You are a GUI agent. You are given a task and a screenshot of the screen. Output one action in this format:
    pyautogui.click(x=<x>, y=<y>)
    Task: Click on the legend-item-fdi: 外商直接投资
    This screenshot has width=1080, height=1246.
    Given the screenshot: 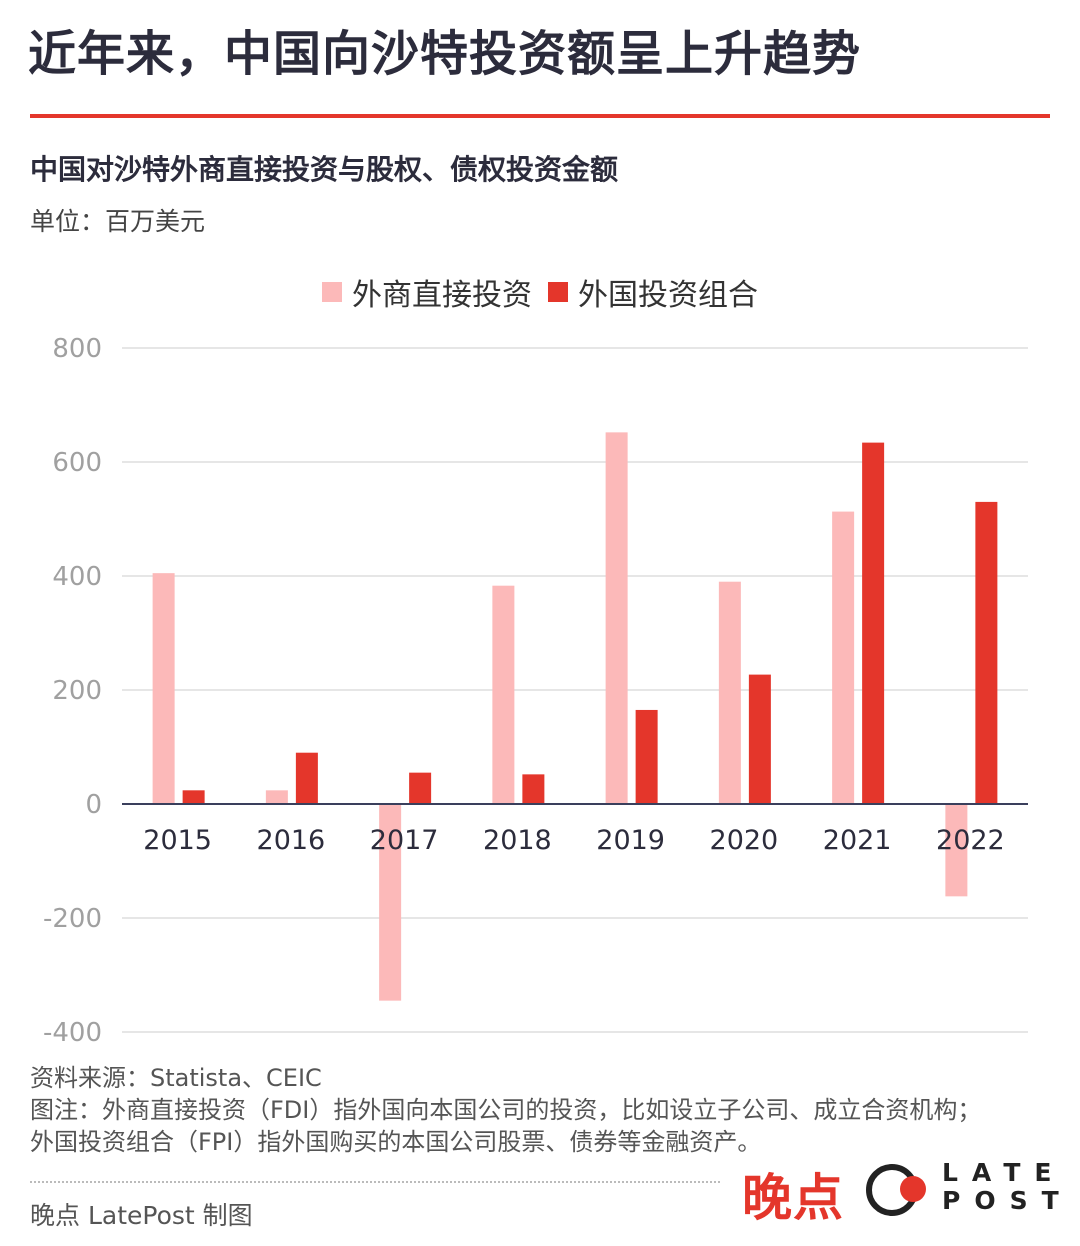 What is the action you would take?
    pyautogui.click(x=427, y=292)
    